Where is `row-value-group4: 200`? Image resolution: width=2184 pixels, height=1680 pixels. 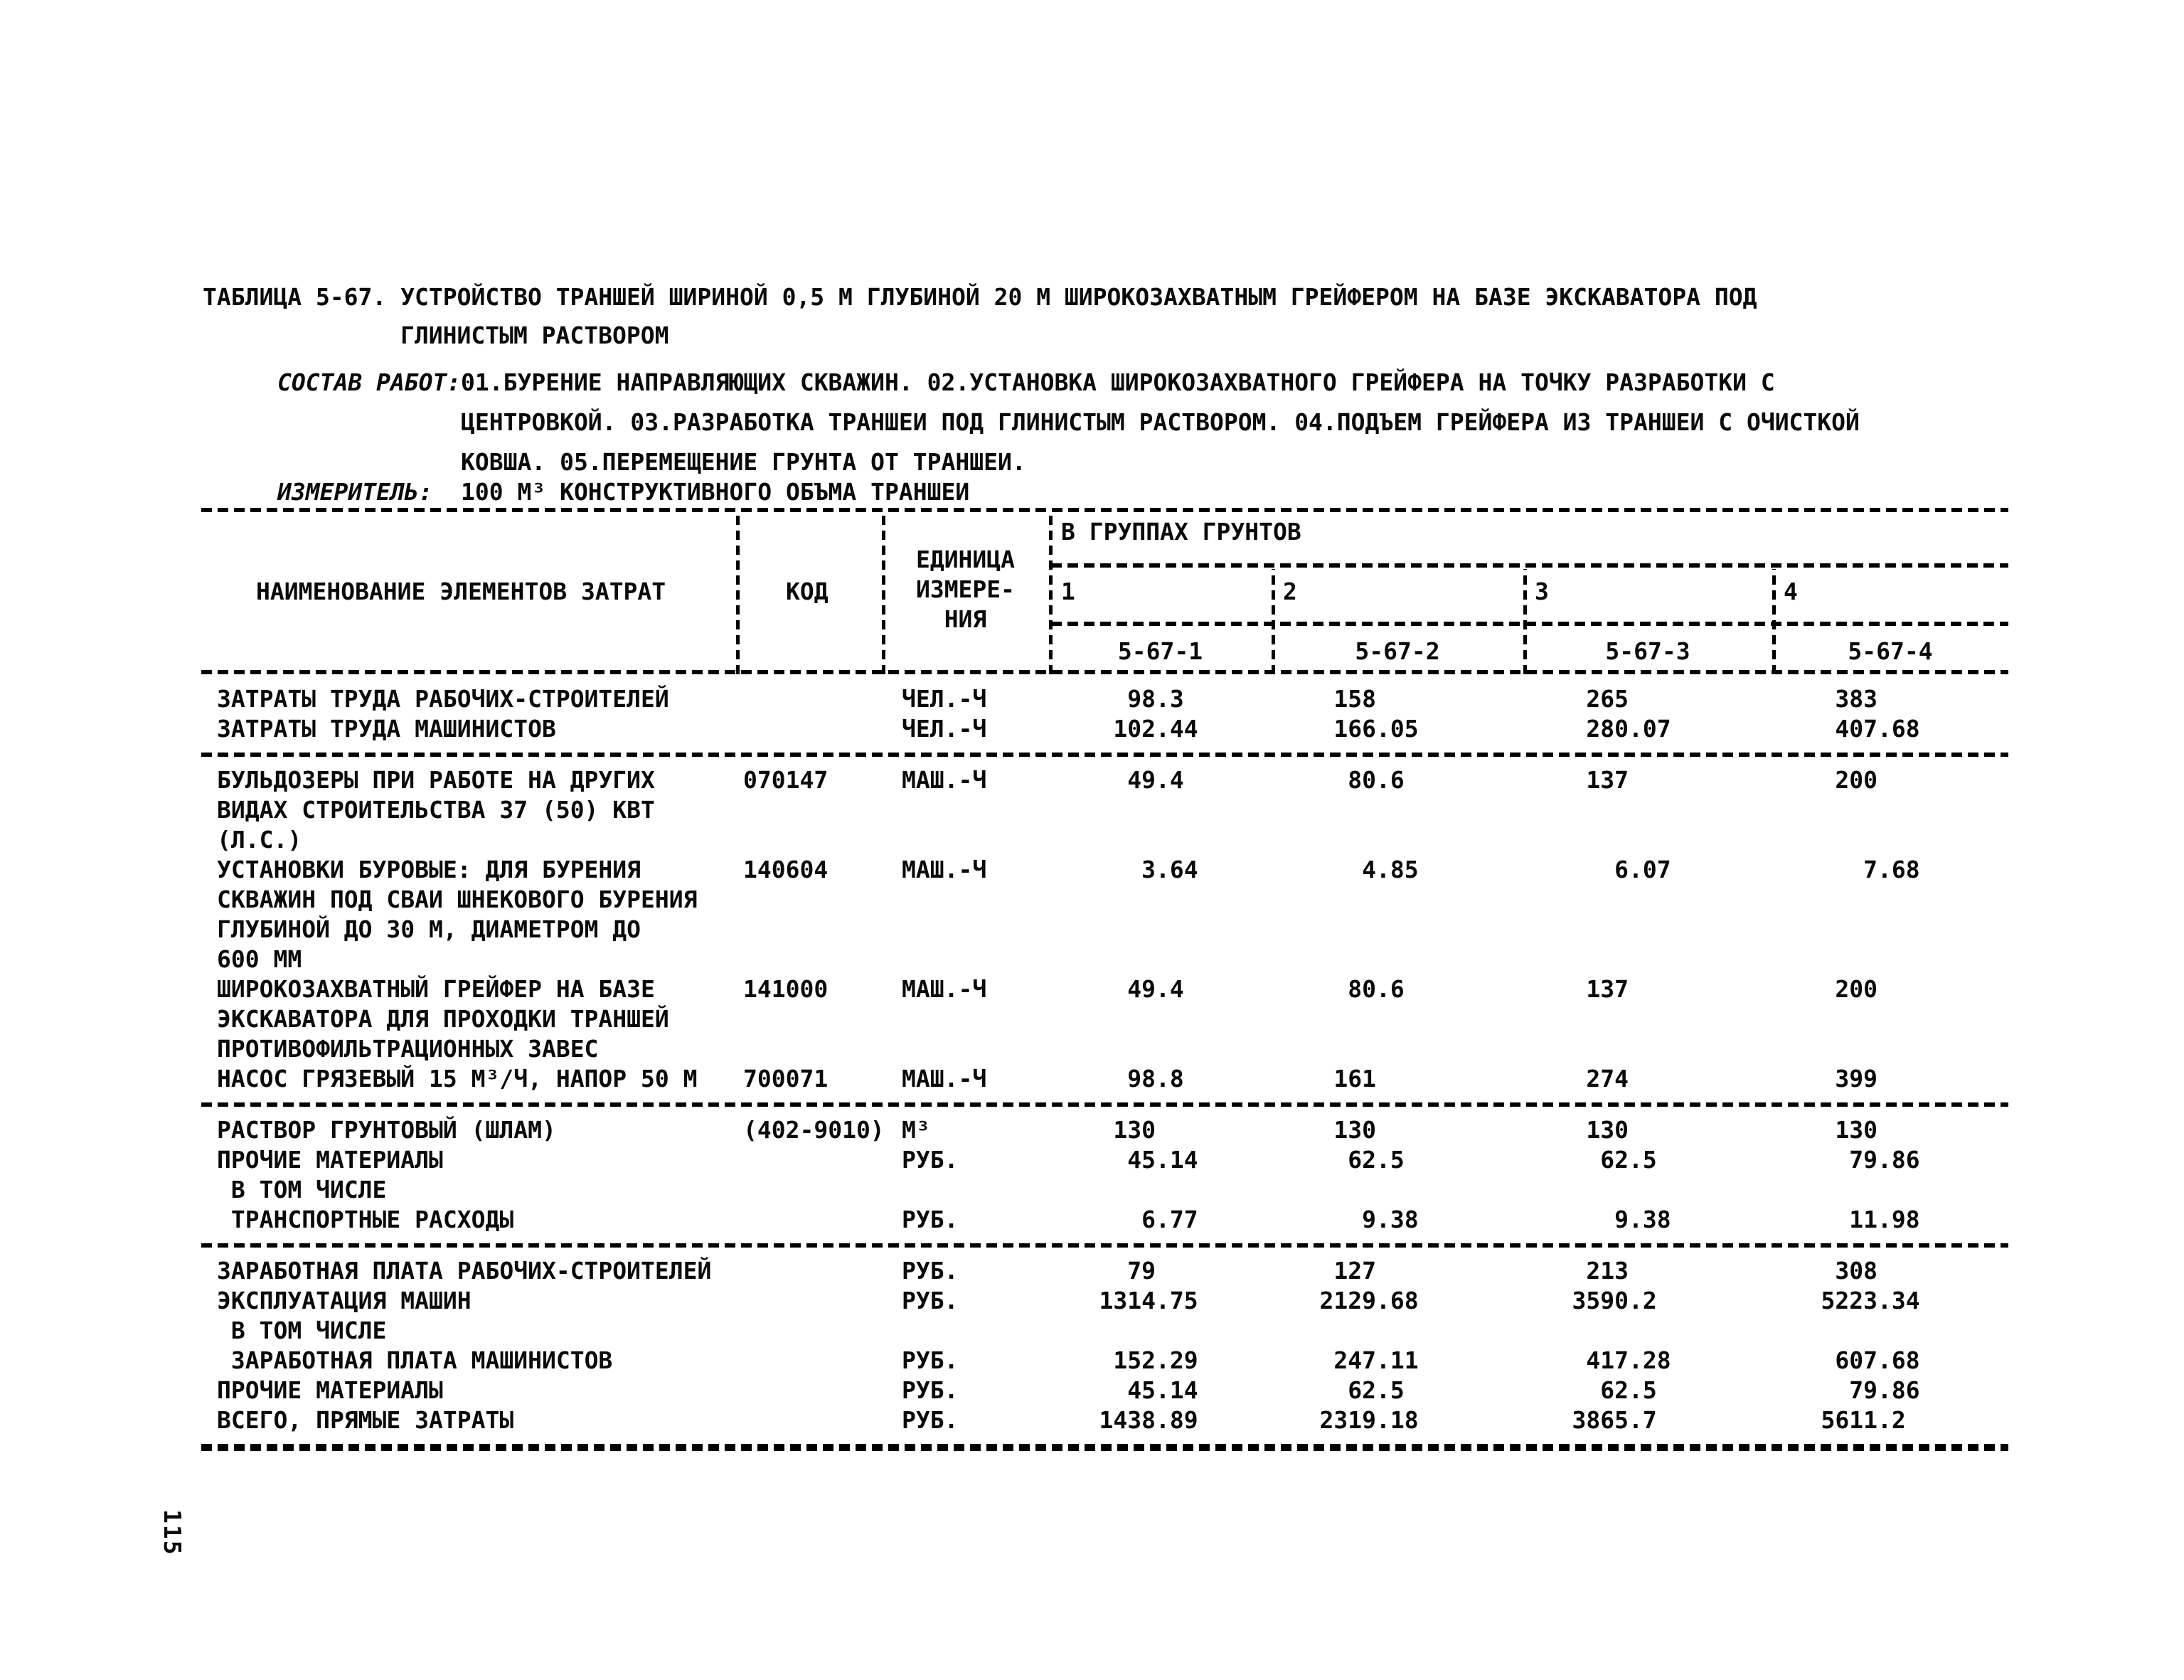 row-value-group4: 200 is located at coordinates (1856, 989).